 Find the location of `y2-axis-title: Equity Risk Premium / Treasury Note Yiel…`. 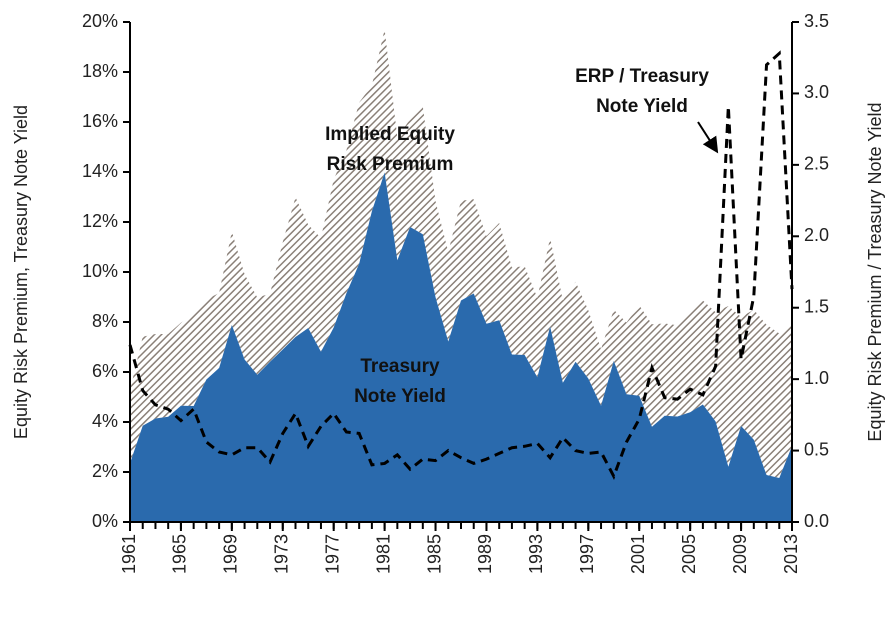

y2-axis-title: Equity Risk Premium / Treasury Note Yiel… is located at coordinates (875, 271).